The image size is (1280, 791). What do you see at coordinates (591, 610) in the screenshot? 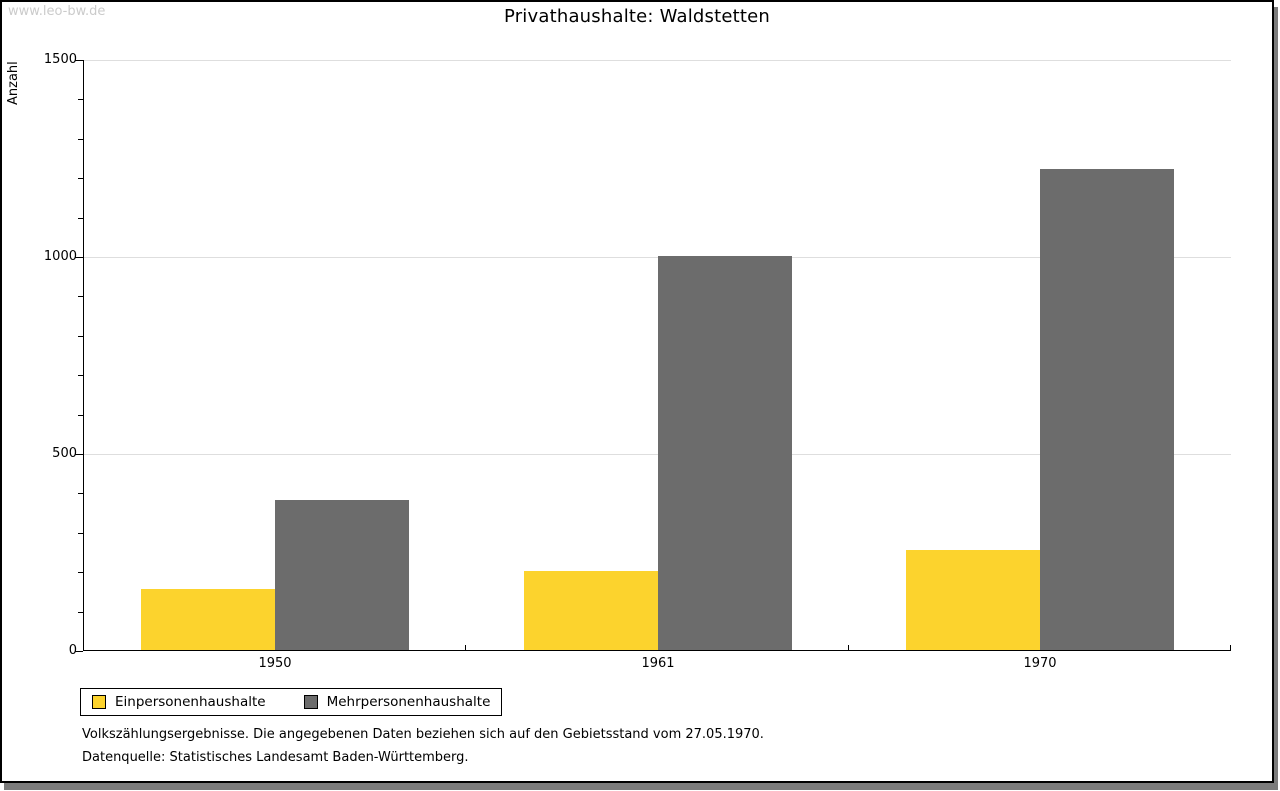
I see `bar-einpersonenhaushalte-1961` at bounding box center [591, 610].